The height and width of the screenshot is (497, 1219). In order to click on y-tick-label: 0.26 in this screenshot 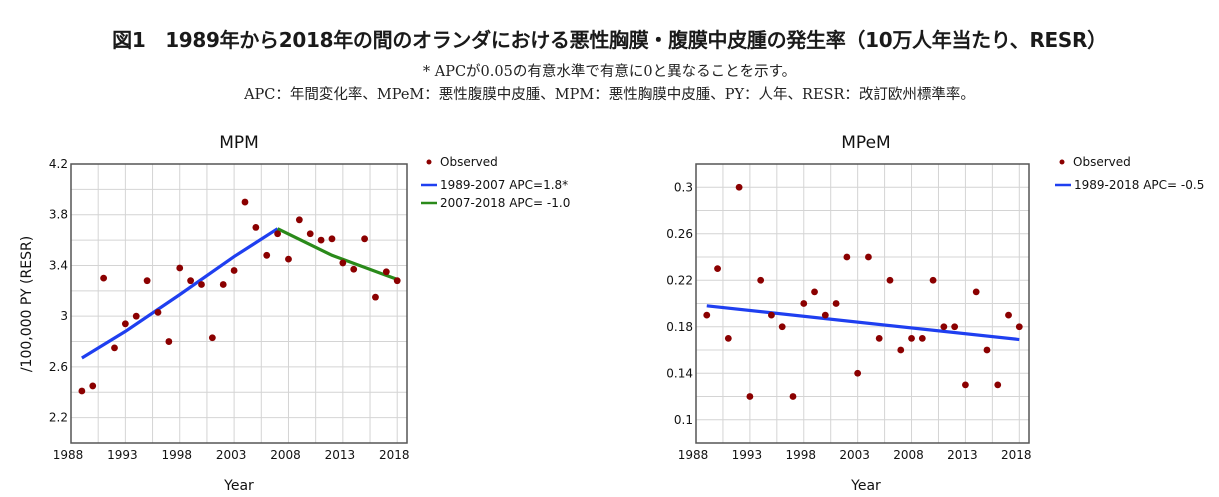, I will do `click(679, 234)`.